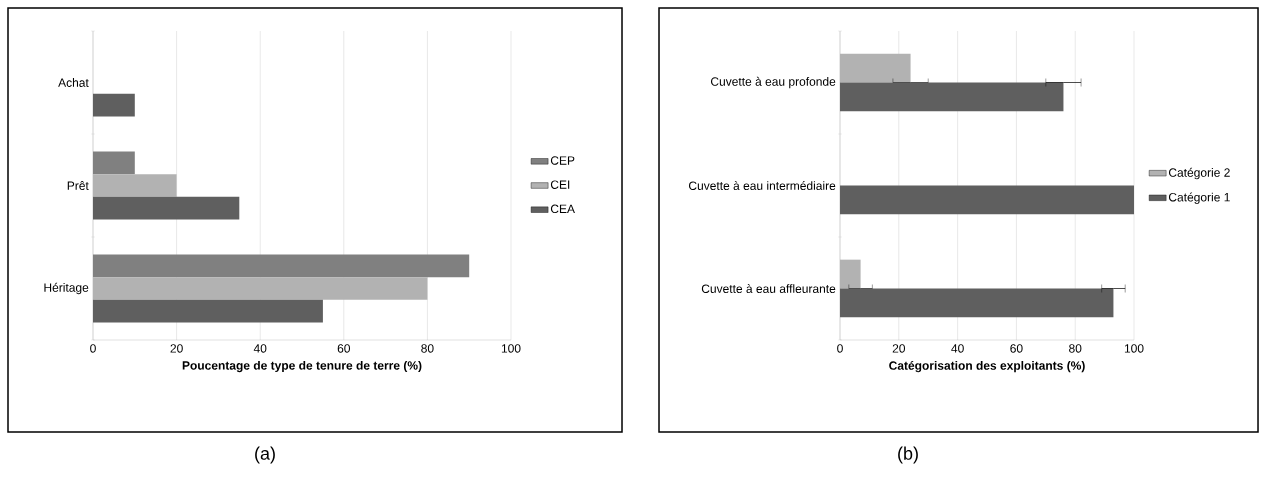 The width and height of the screenshot is (1268, 477). Describe the element at coordinates (762, 185) in the screenshot. I see `y-tick-label: Cuvette à eau intermédiaire` at that location.